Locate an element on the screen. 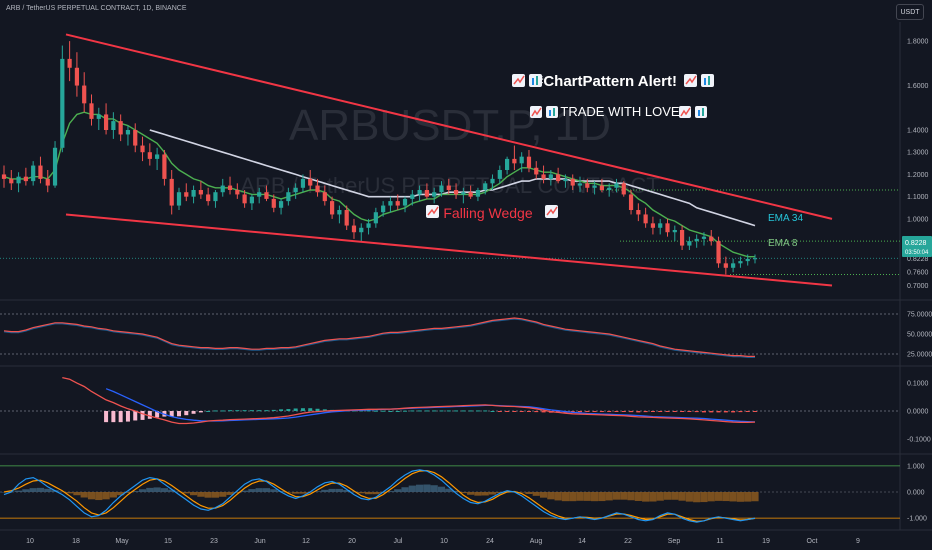  time-tick-label: 23 is located at coordinates (214, 541).